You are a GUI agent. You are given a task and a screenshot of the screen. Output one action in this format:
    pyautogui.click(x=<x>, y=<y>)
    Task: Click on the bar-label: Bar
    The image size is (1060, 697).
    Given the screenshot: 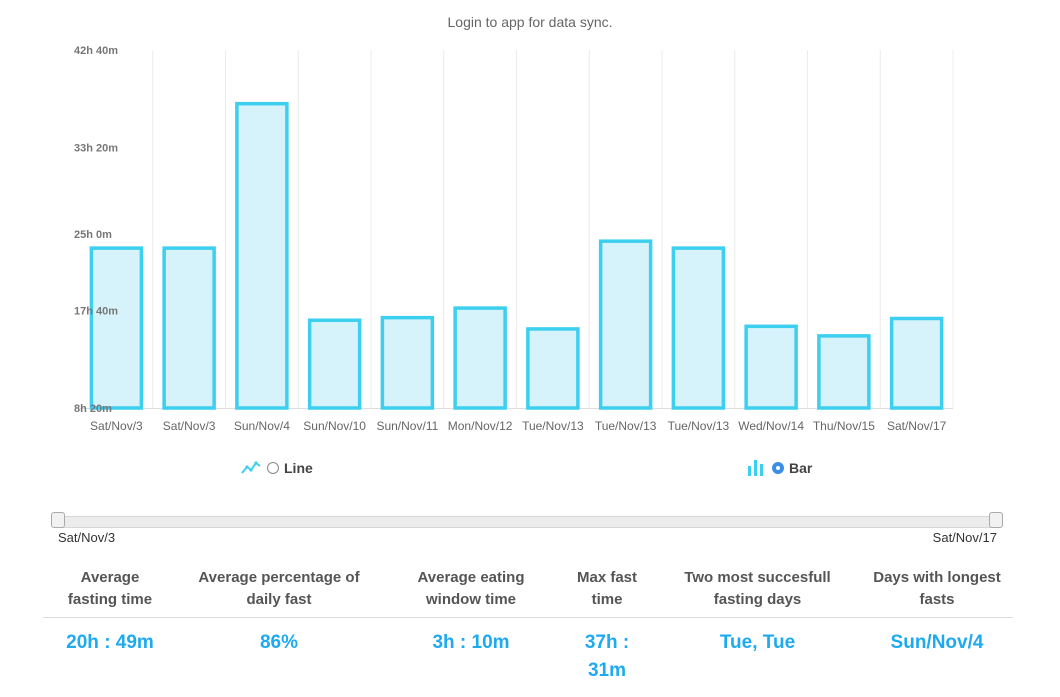 What is the action you would take?
    pyautogui.click(x=801, y=468)
    